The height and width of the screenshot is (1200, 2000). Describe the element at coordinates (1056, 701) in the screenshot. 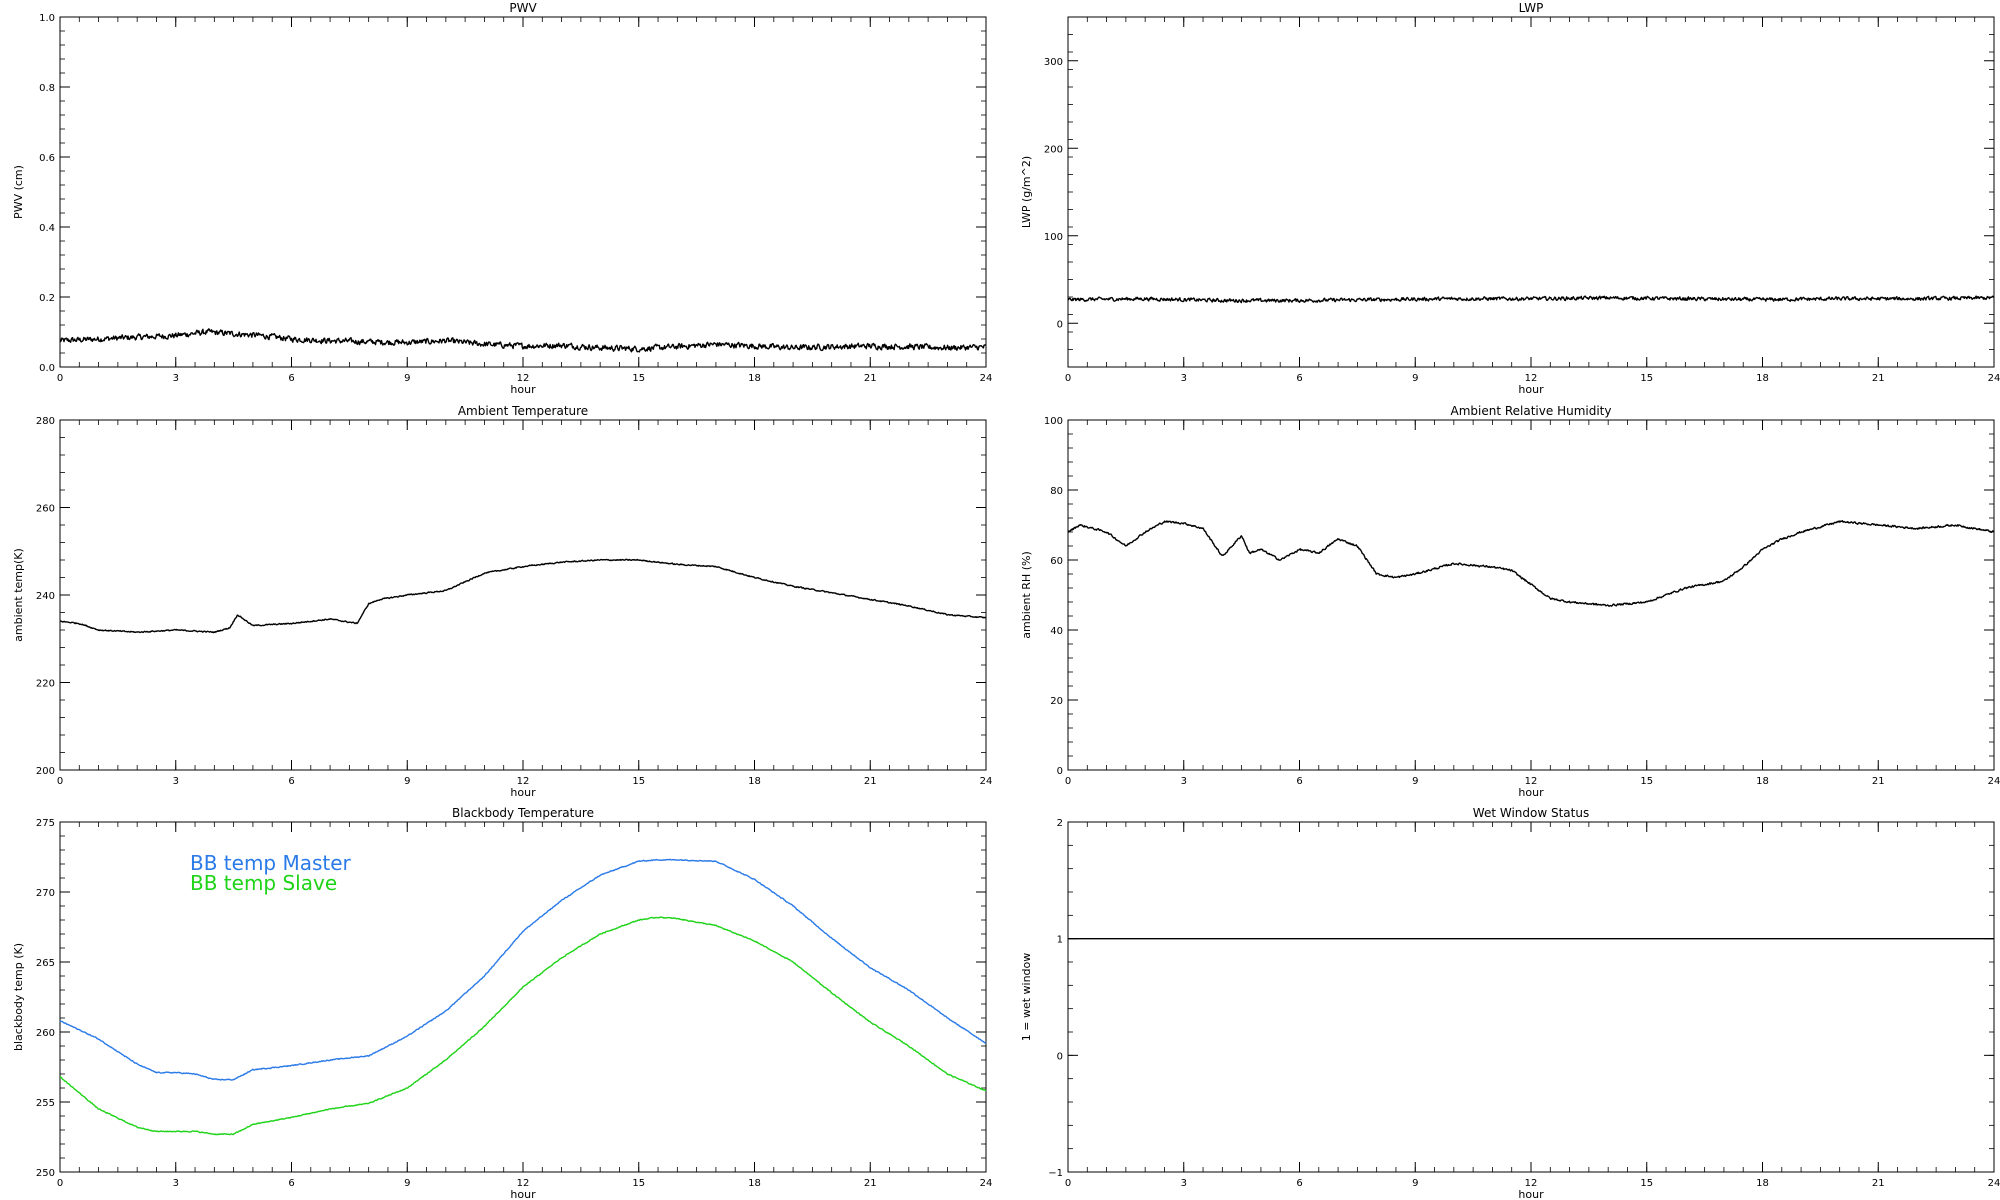

I see `y-tick-label: 20` at that location.